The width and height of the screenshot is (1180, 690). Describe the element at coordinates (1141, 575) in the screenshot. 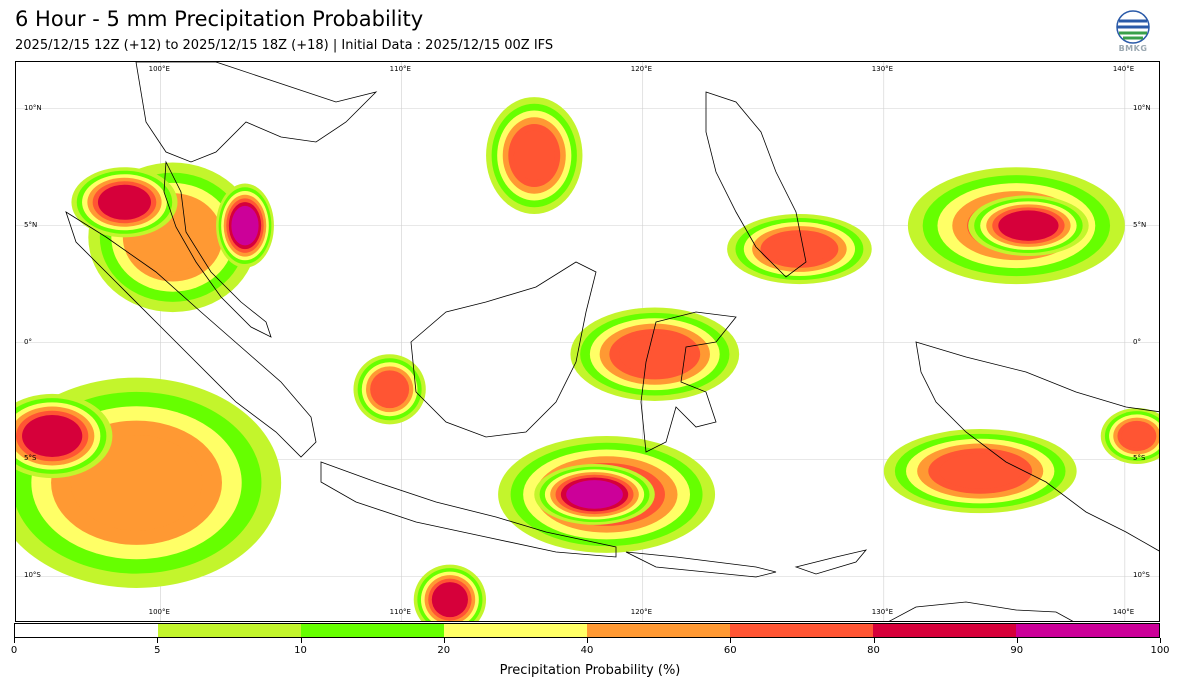

I see `lat-label-right: 10°S` at that location.